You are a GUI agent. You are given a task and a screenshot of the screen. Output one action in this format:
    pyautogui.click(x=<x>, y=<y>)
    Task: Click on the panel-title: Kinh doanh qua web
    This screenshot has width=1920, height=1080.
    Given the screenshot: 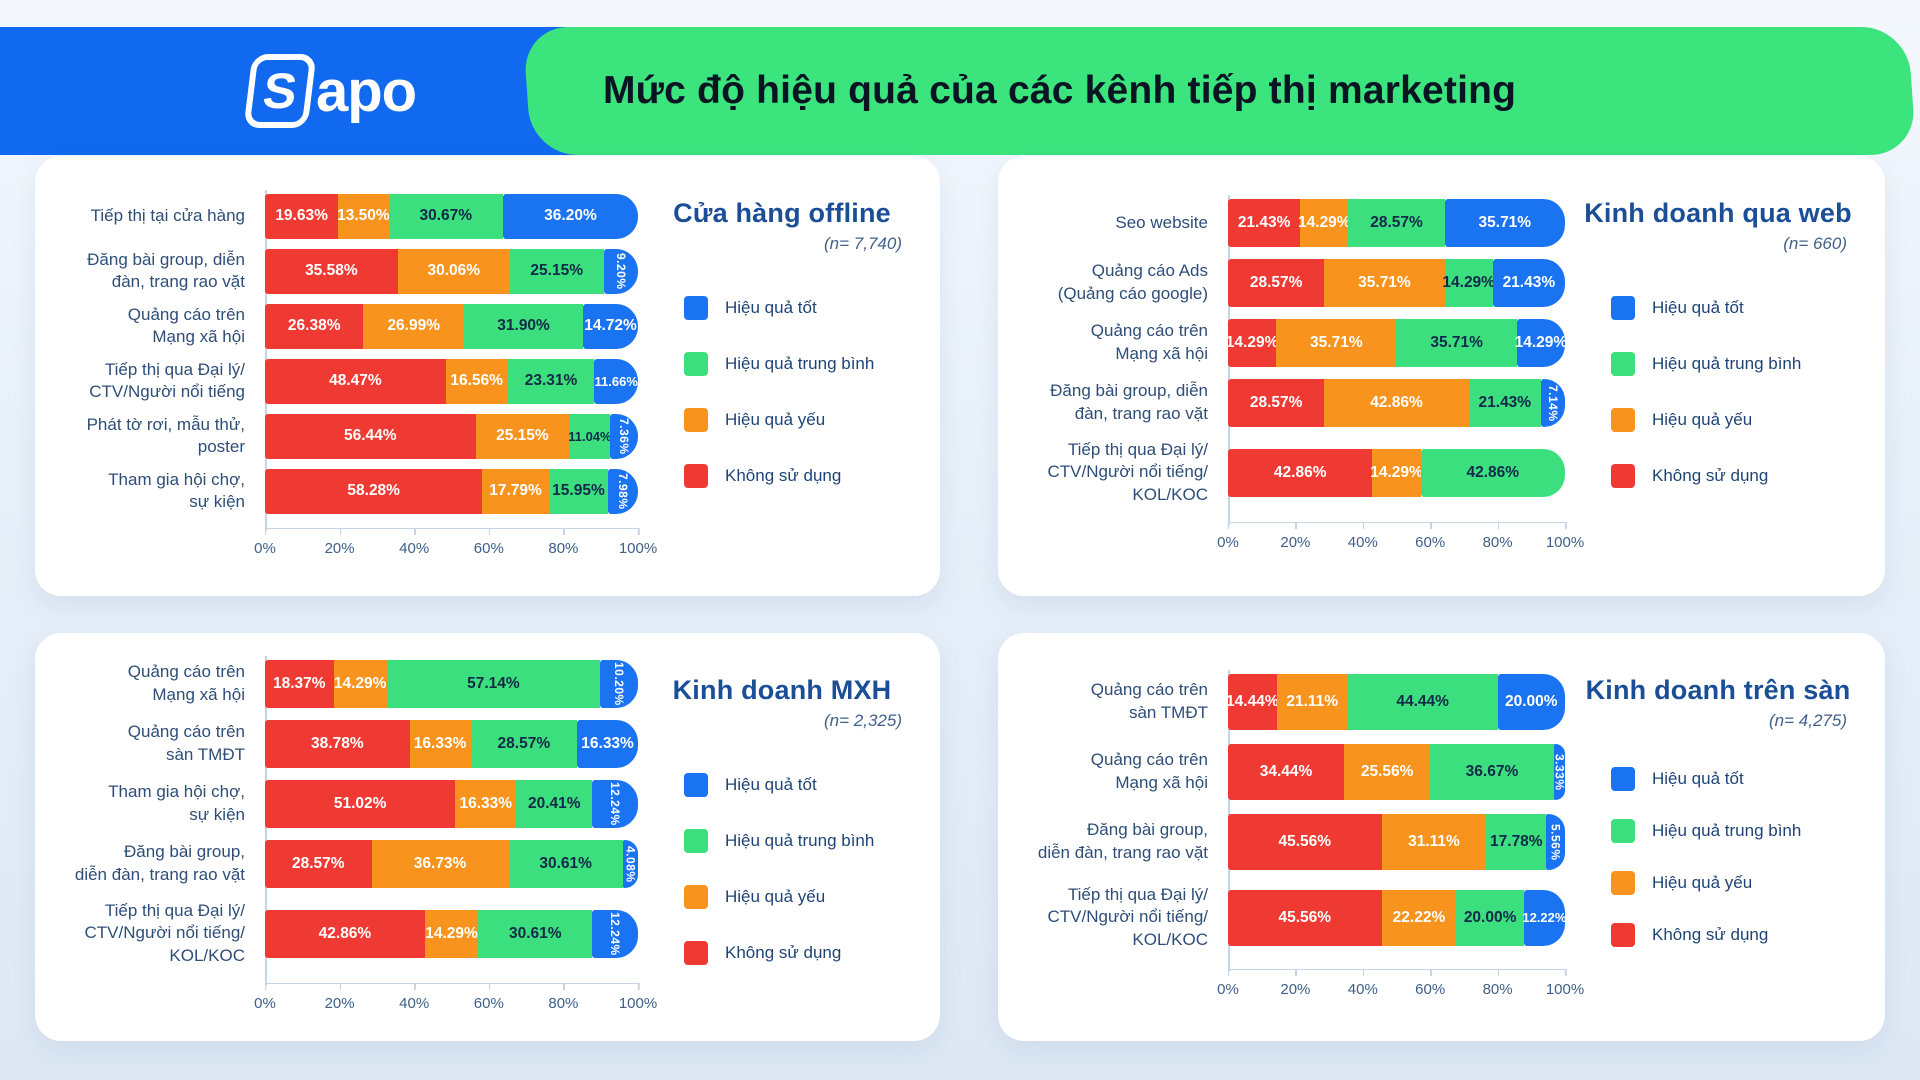 What is the action you would take?
    pyautogui.click(x=1718, y=213)
    